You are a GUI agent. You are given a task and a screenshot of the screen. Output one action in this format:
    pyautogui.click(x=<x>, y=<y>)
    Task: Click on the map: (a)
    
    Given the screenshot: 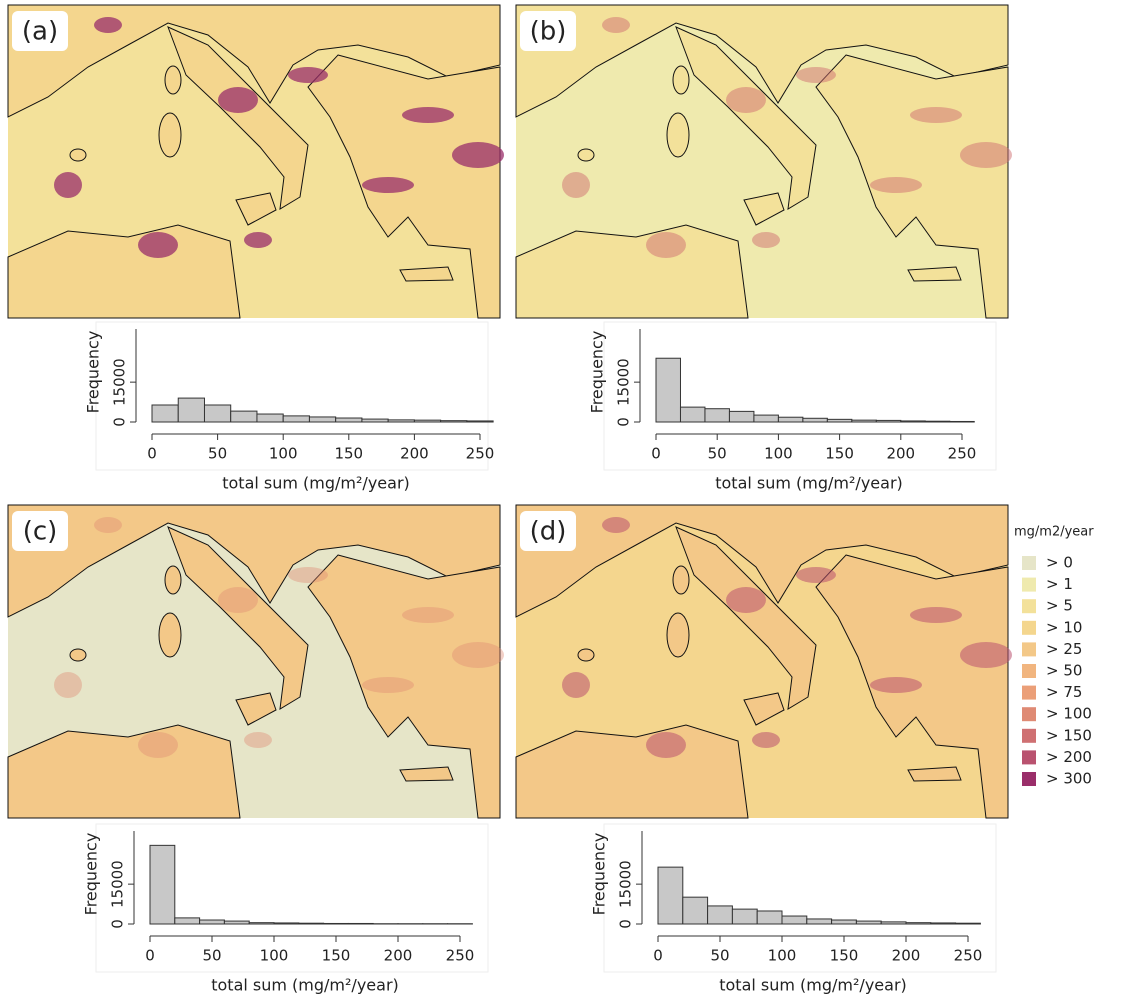 What is the action you would take?
    pyautogui.click(x=255, y=161)
    